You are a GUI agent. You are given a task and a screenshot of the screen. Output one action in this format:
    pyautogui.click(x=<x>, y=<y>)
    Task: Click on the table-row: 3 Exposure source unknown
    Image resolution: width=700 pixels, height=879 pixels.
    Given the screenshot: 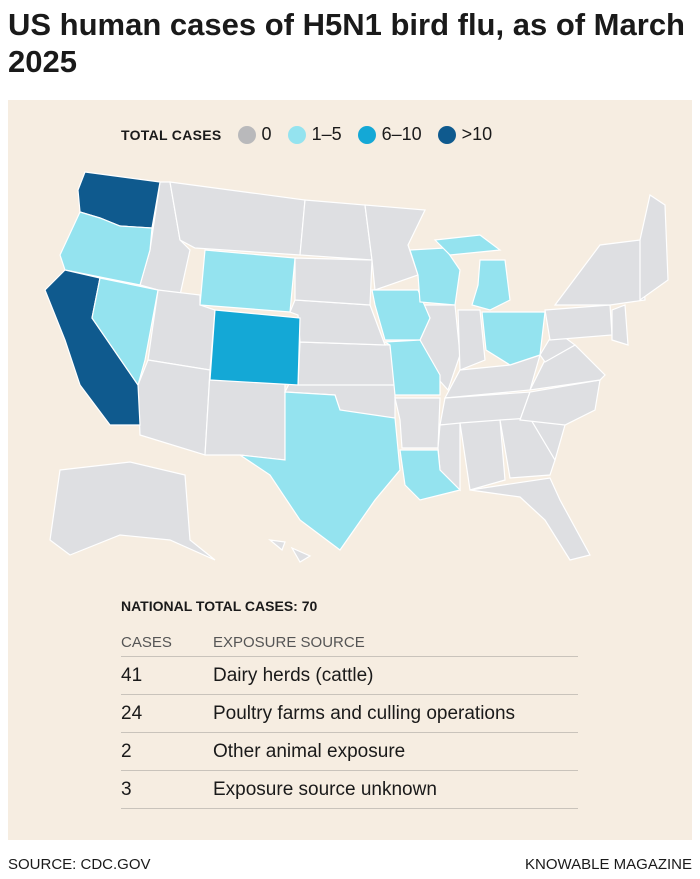 What is the action you would take?
    pyautogui.click(x=349, y=790)
    